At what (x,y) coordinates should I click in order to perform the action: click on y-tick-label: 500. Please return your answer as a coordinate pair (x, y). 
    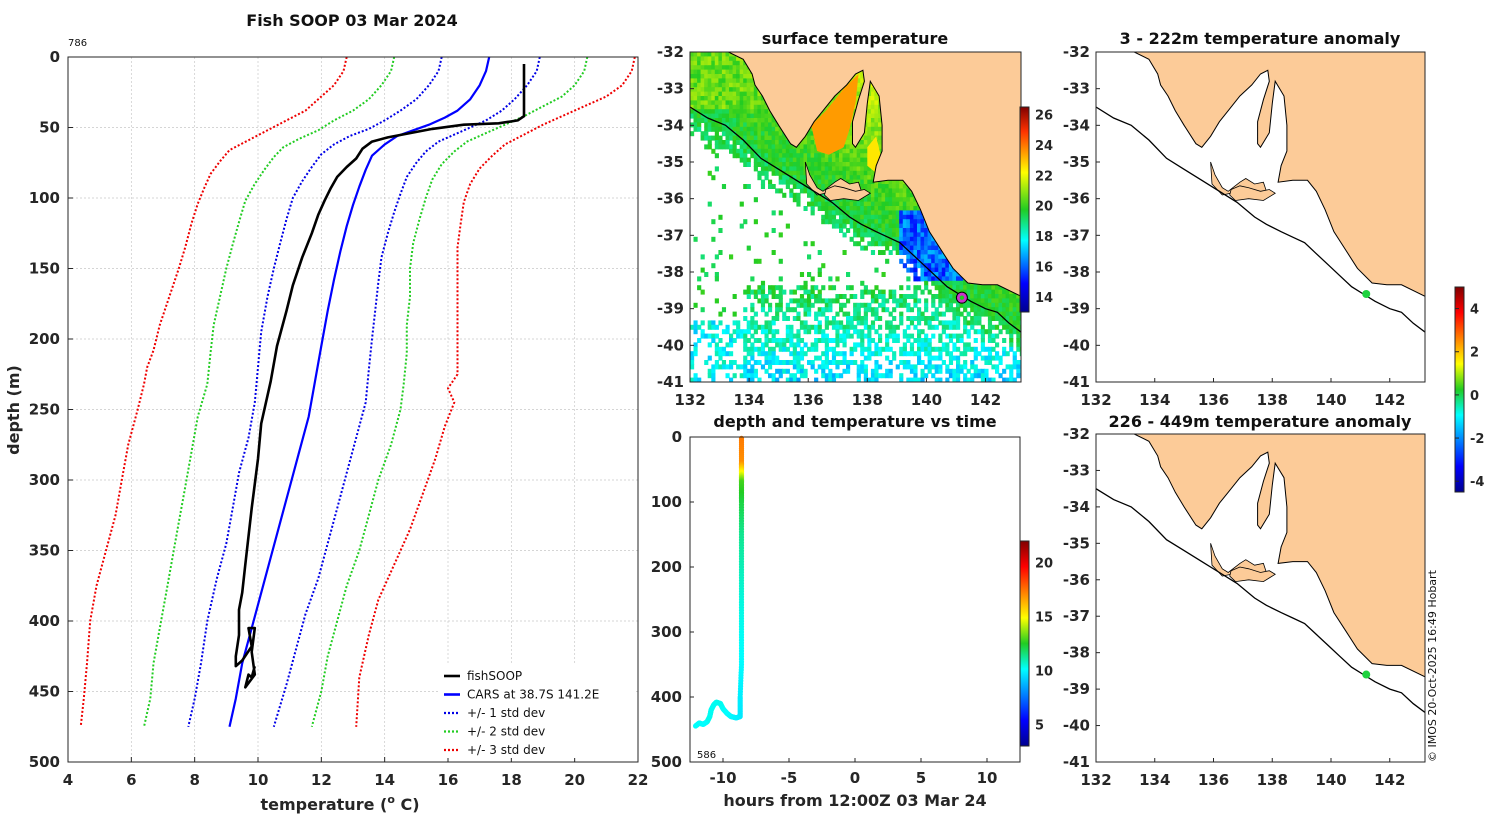
    Looking at the image, I should click on (44, 762).